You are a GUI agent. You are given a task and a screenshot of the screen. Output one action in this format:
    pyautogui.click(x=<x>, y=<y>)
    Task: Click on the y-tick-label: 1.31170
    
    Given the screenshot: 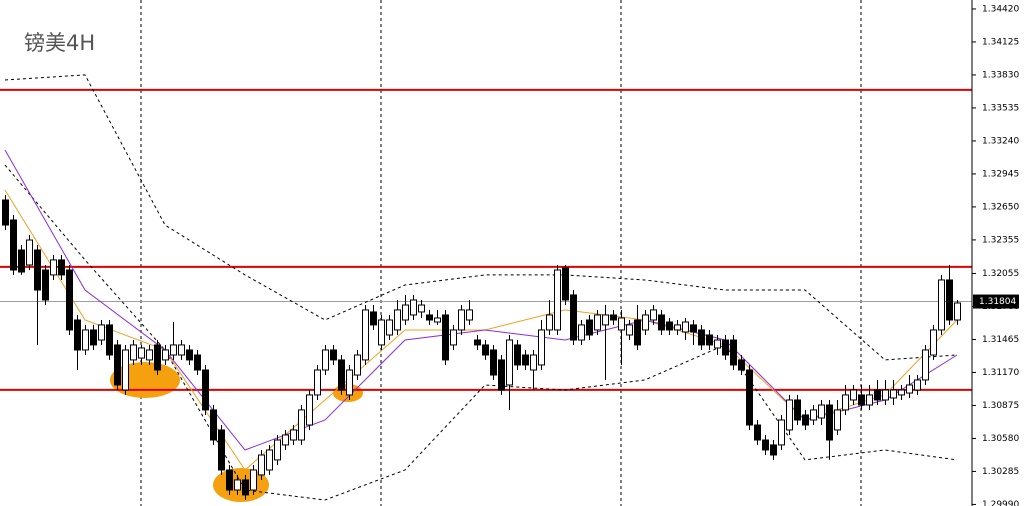 What is the action you would take?
    pyautogui.click(x=1000, y=373)
    